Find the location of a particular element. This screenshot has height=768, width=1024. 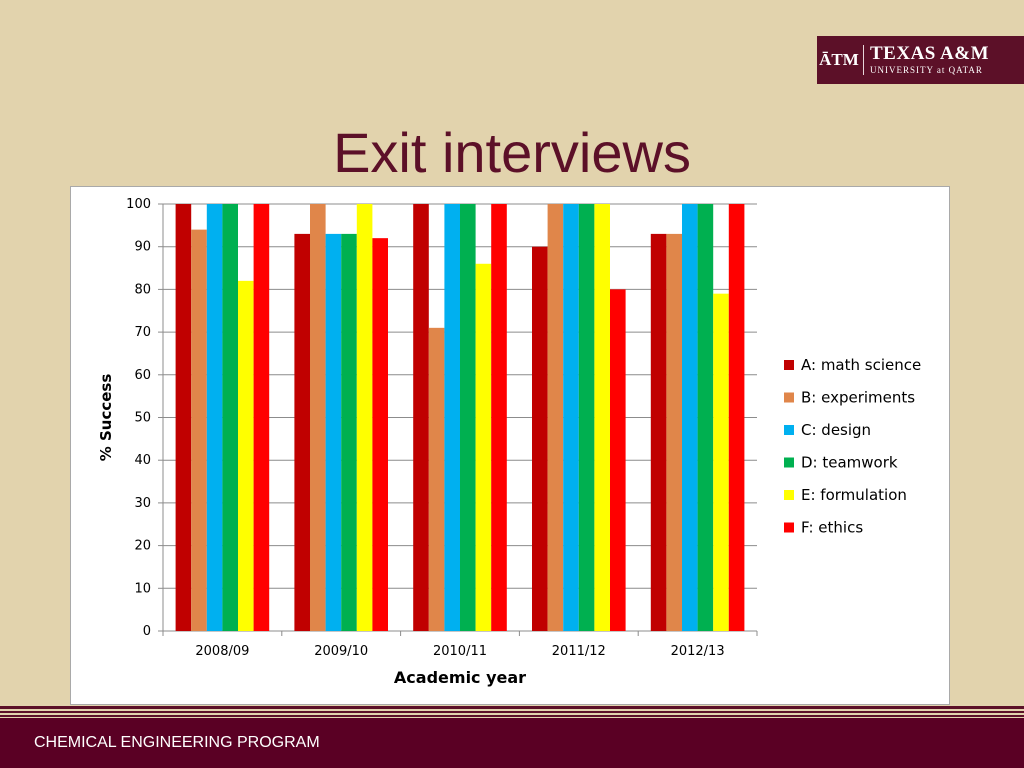

legend-label: F: ethics is located at coordinates (832, 528).